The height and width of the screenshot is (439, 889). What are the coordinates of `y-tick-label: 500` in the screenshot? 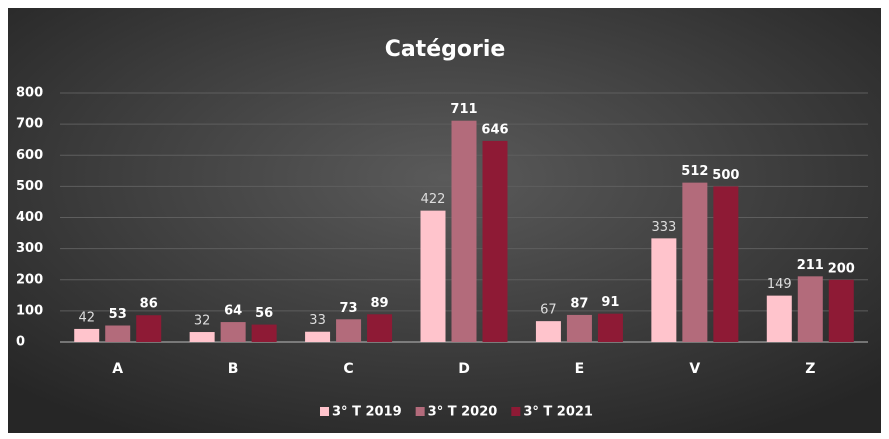 It's located at (29, 186).